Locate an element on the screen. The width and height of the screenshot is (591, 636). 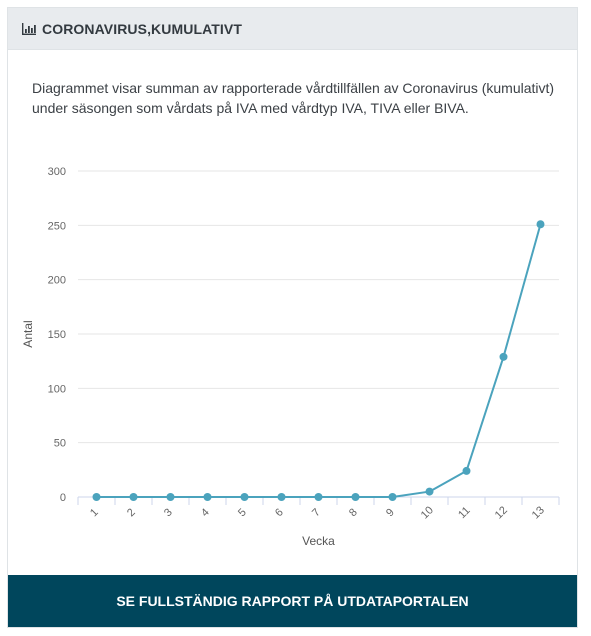
y-tick-label: 200 is located at coordinates (57, 281).